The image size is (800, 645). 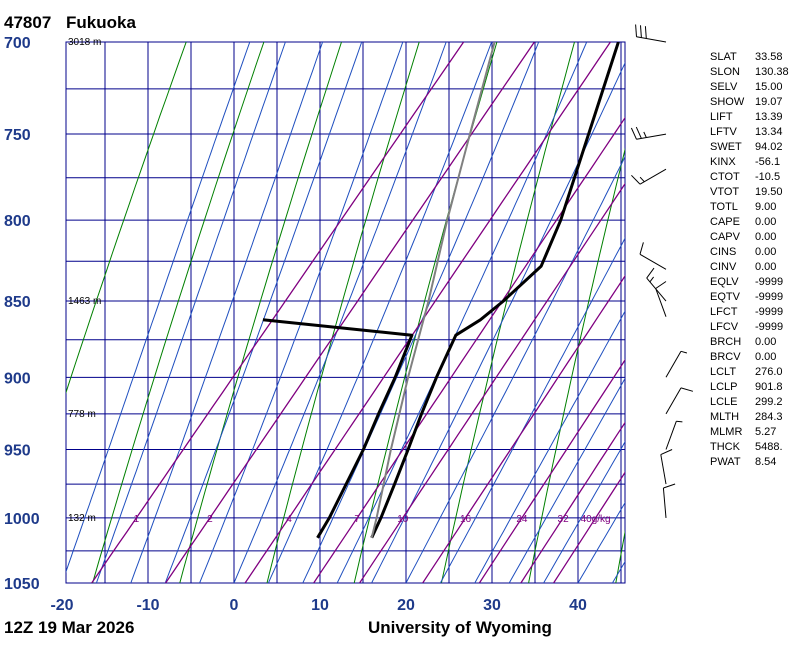 What do you see at coordinates (234, 605) in the screenshot?
I see `temperature-tick-label: 0` at bounding box center [234, 605].